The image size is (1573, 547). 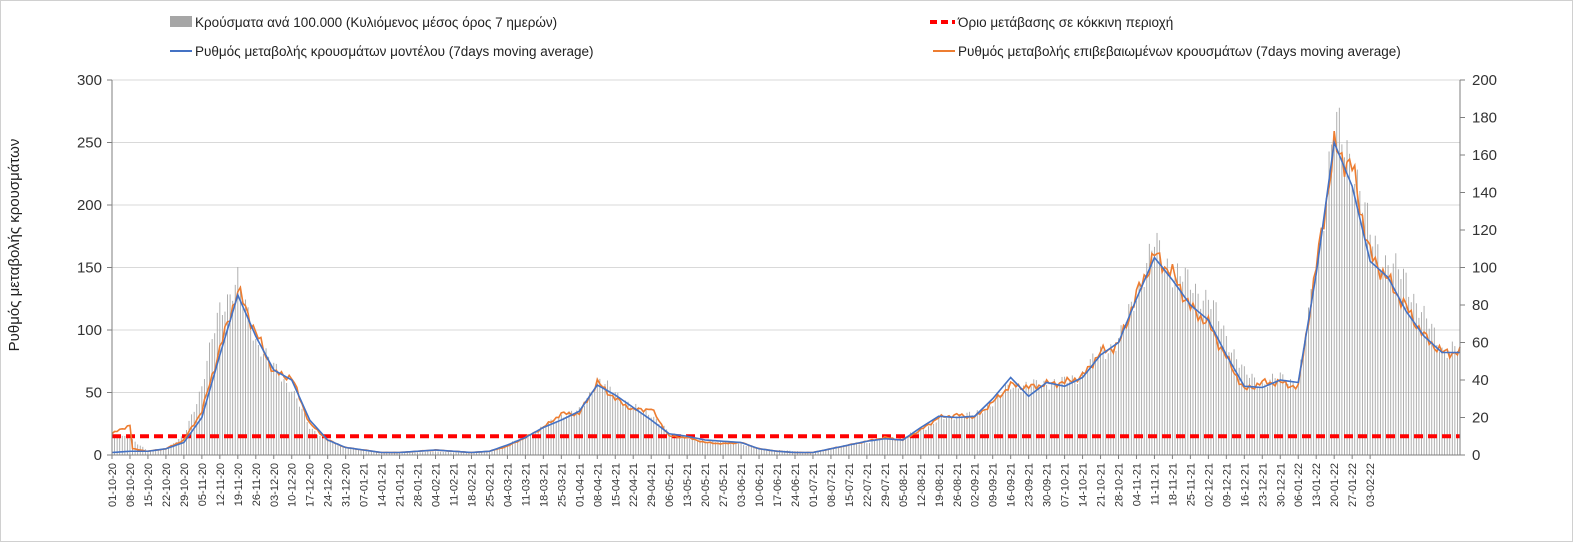 What do you see at coordinates (688, 485) in the screenshot?
I see `x-tick-label-32: 13-05-21` at bounding box center [688, 485].